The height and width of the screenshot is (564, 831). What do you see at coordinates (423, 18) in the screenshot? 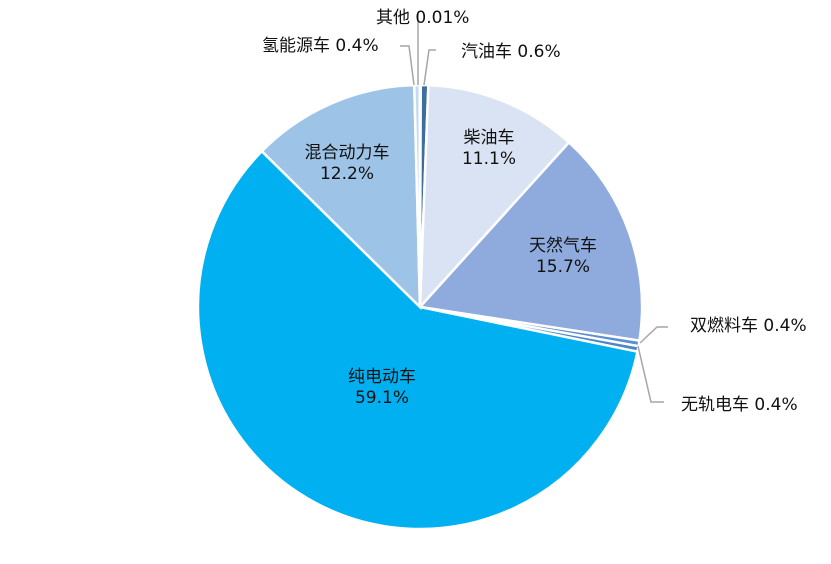
I see `label-other: 其他 0.01%` at bounding box center [423, 18].